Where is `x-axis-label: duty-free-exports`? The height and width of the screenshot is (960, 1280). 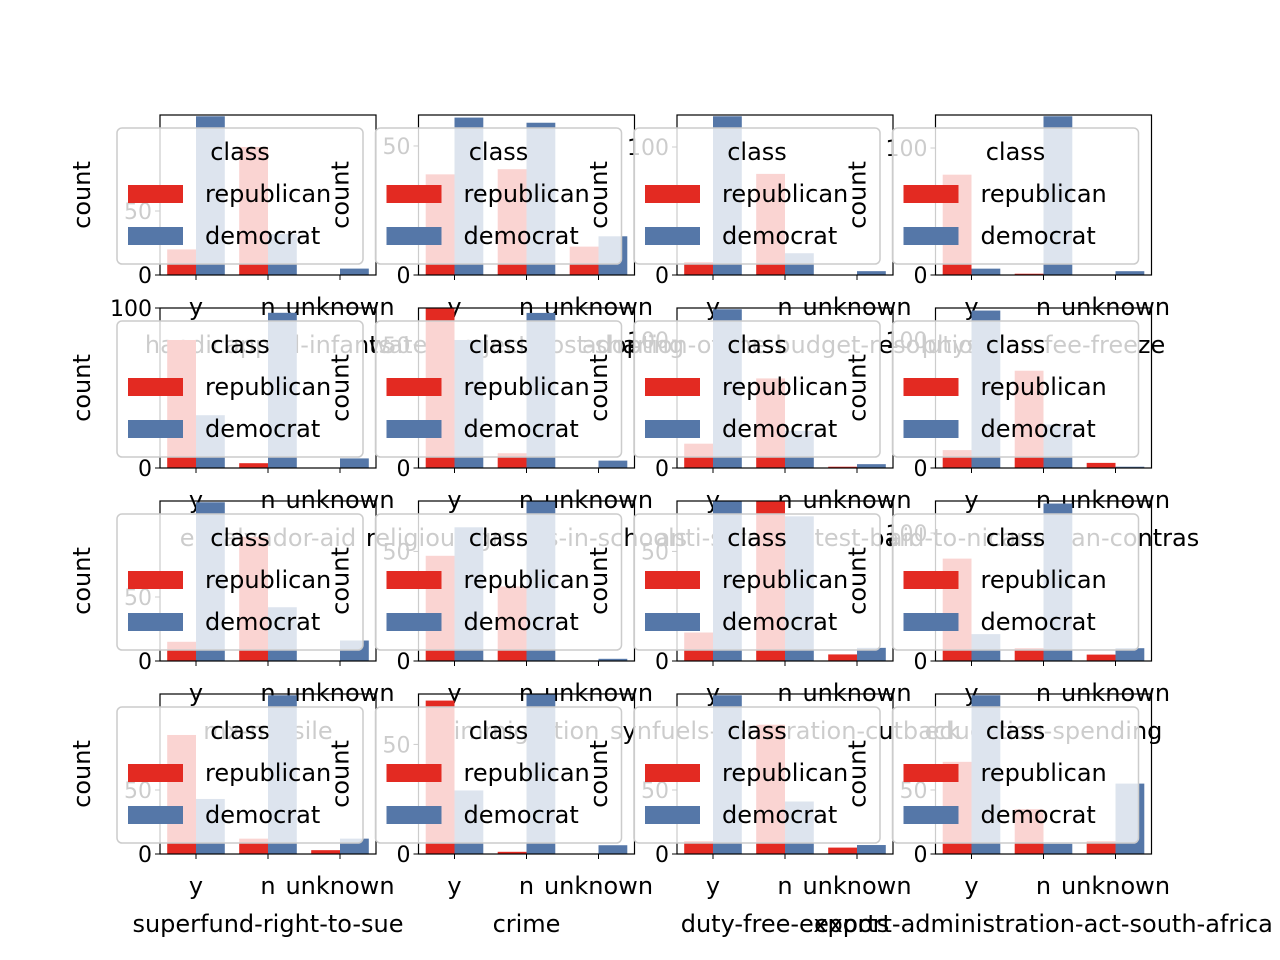
x-axis-label: duty-free-exports is located at coordinates (785, 924).